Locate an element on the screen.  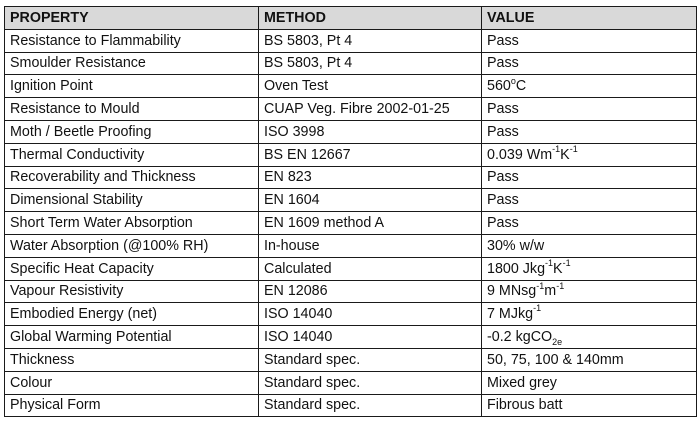
method-cell: EN 1609 method A is located at coordinates (370, 223).